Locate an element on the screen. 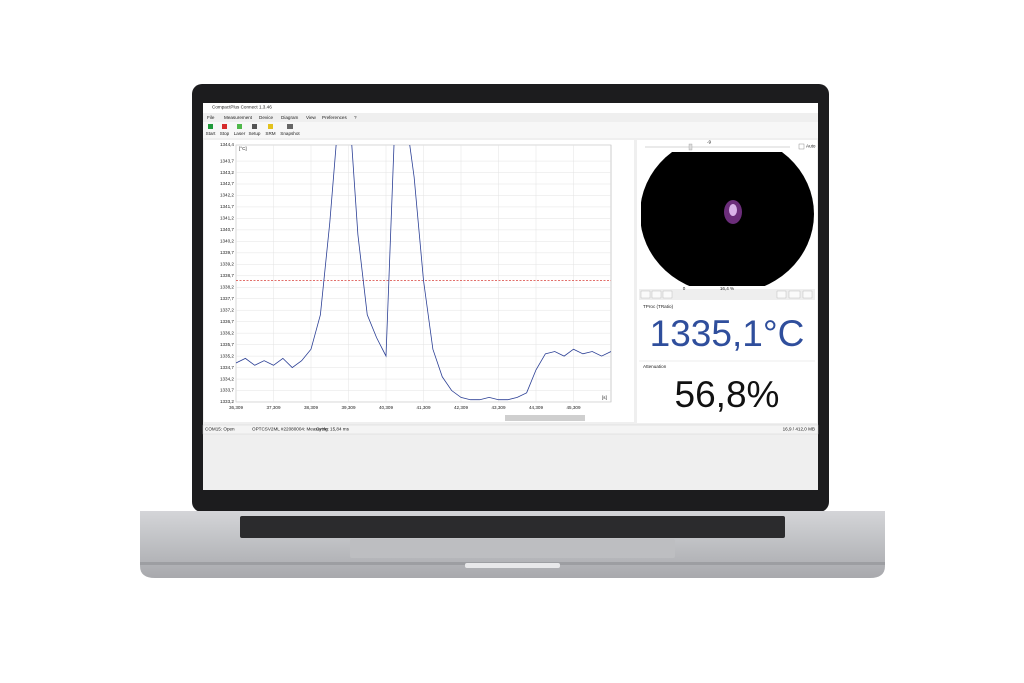 This screenshot has height=683, width=1024. y-tick-label: 1343,7 is located at coordinates (227, 160).